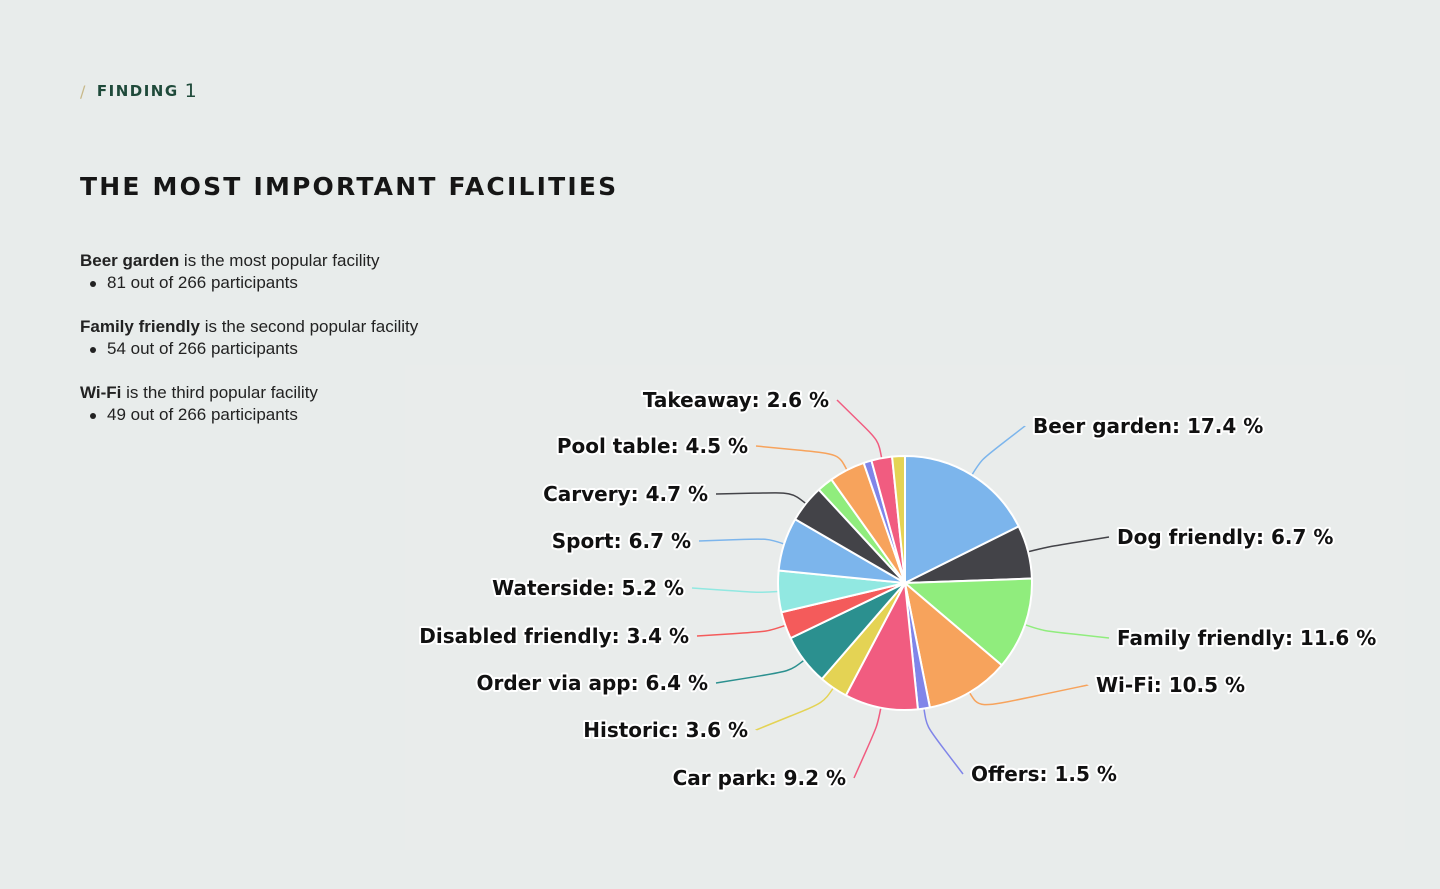 This screenshot has height=889, width=1440. What do you see at coordinates (140, 326) in the screenshot?
I see `finding-facility: Family friendly` at bounding box center [140, 326].